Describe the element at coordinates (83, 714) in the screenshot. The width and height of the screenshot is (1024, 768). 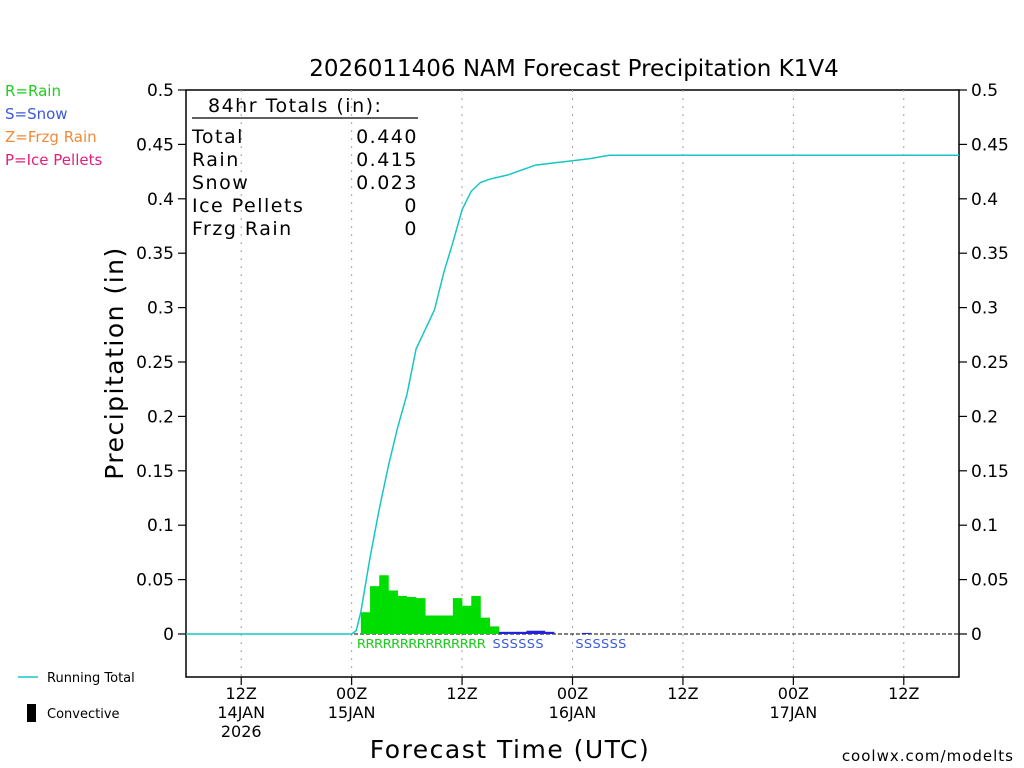
I see `convective-legend-label: Convective` at that location.